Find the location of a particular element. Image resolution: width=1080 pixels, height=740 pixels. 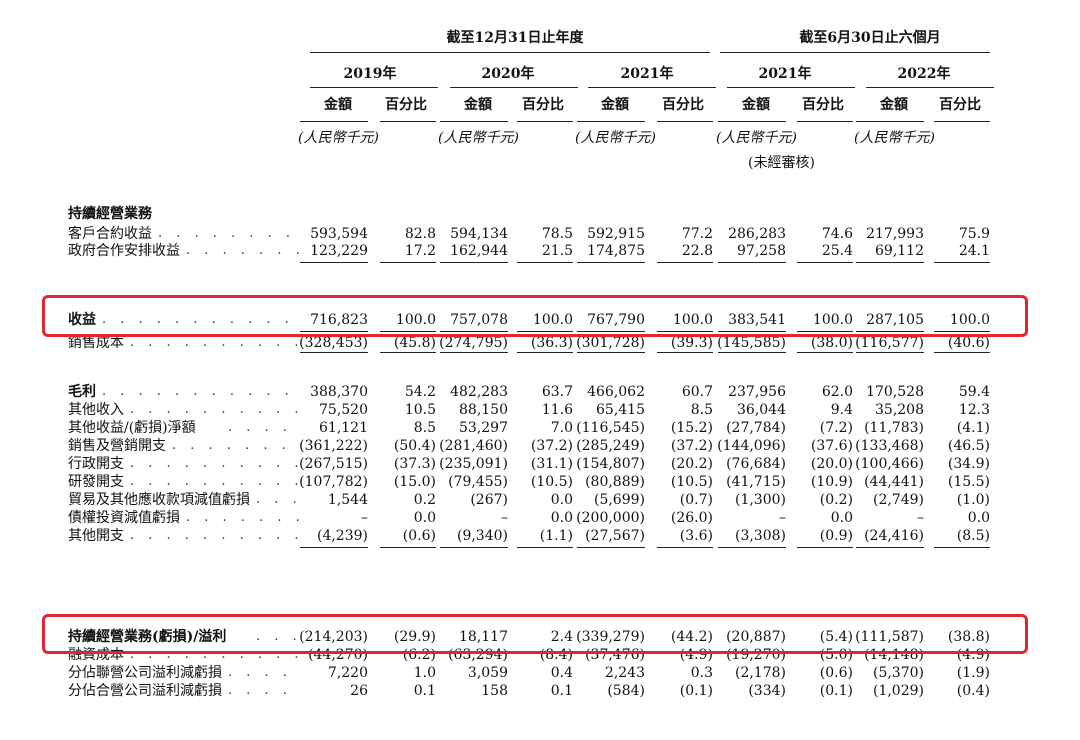

table-cell: 77.2 is located at coordinates (697, 234).